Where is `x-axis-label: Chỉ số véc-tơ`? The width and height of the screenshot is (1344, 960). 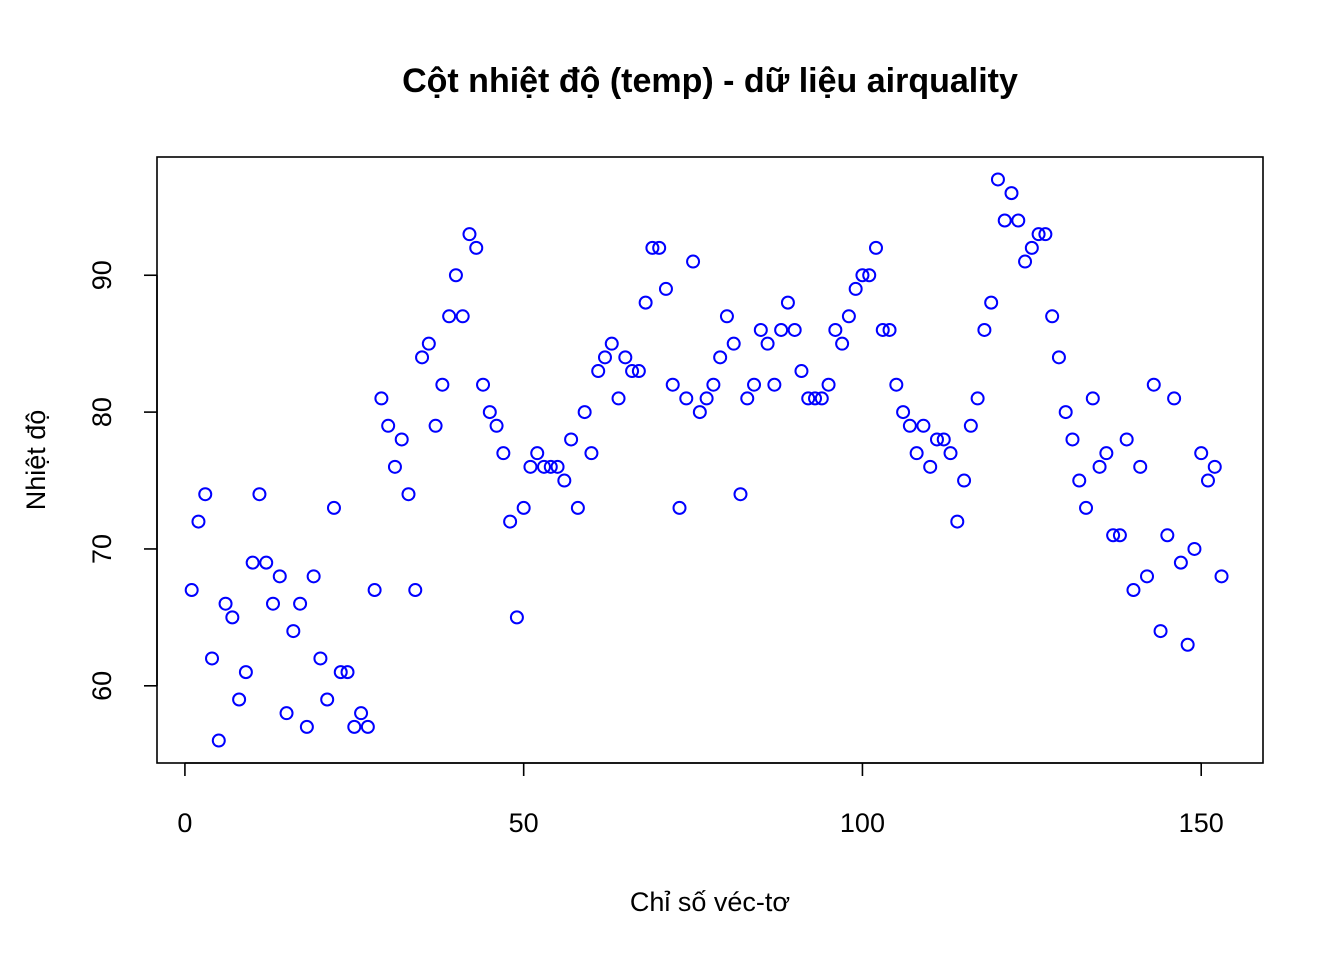 x-axis-label: Chỉ số véc-tơ is located at coordinates (710, 902).